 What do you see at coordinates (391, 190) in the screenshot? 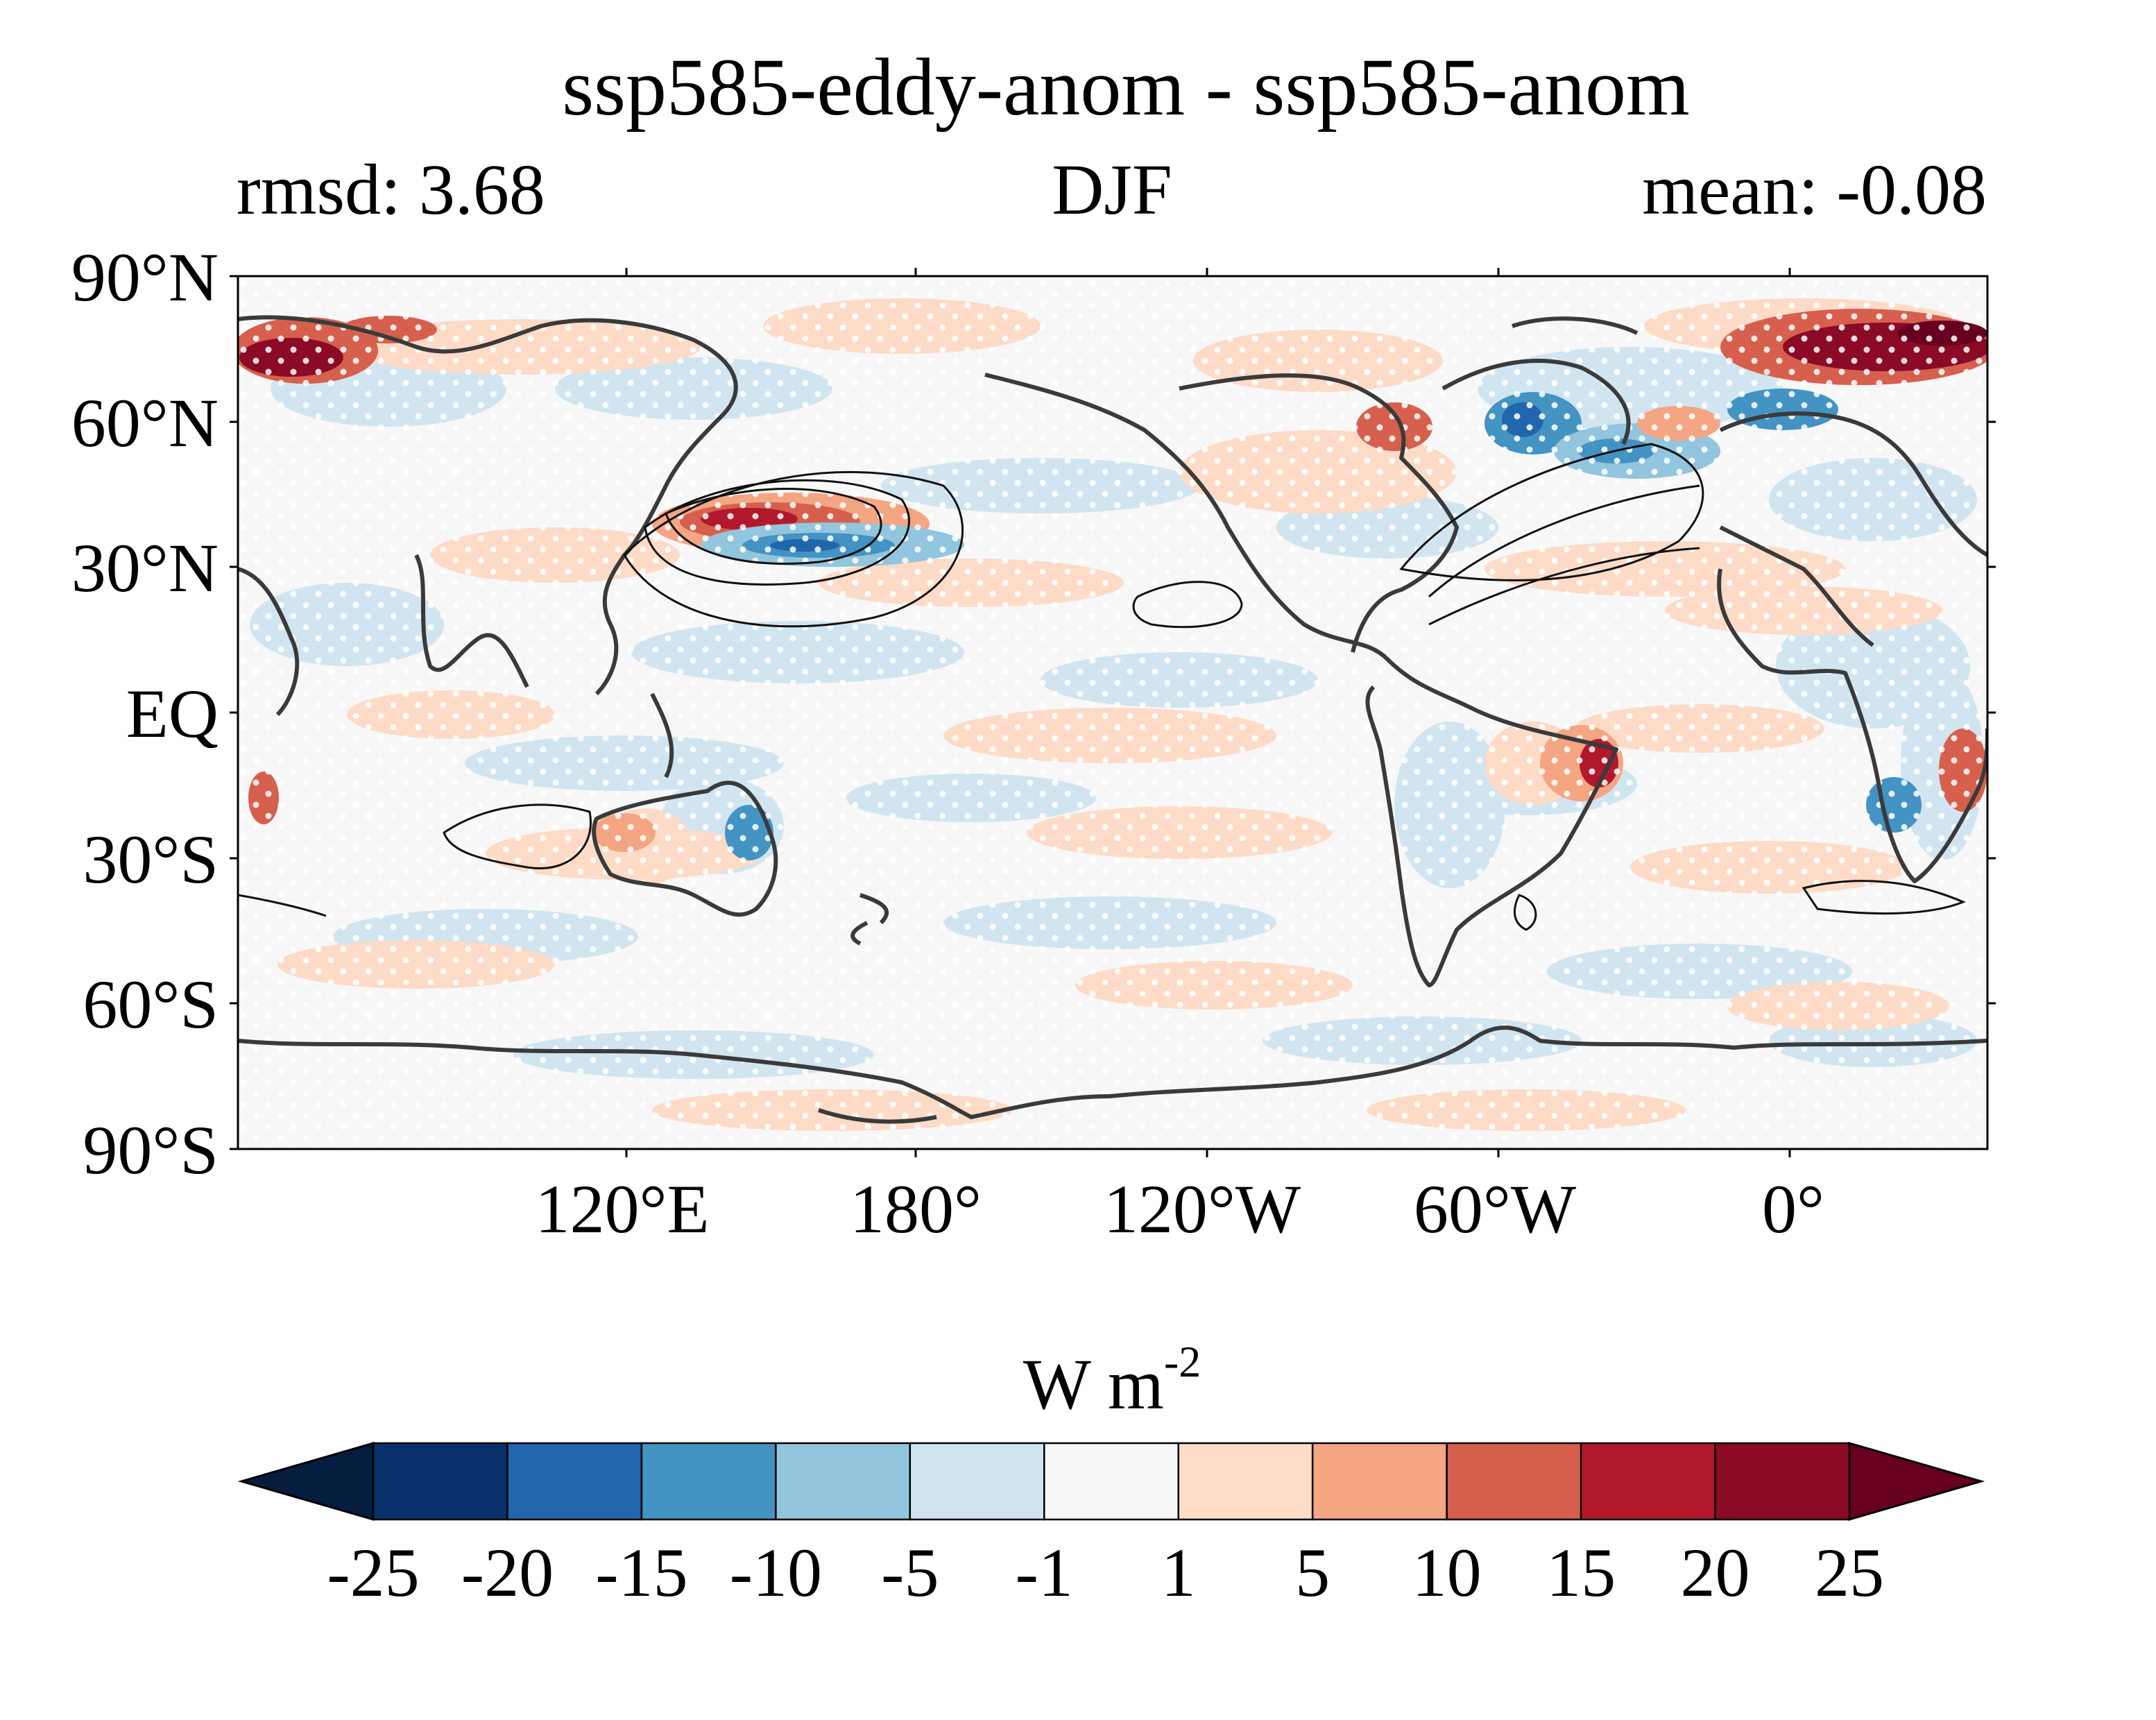
I see `stat-rmsd: rmsd: 3.68` at bounding box center [391, 190].